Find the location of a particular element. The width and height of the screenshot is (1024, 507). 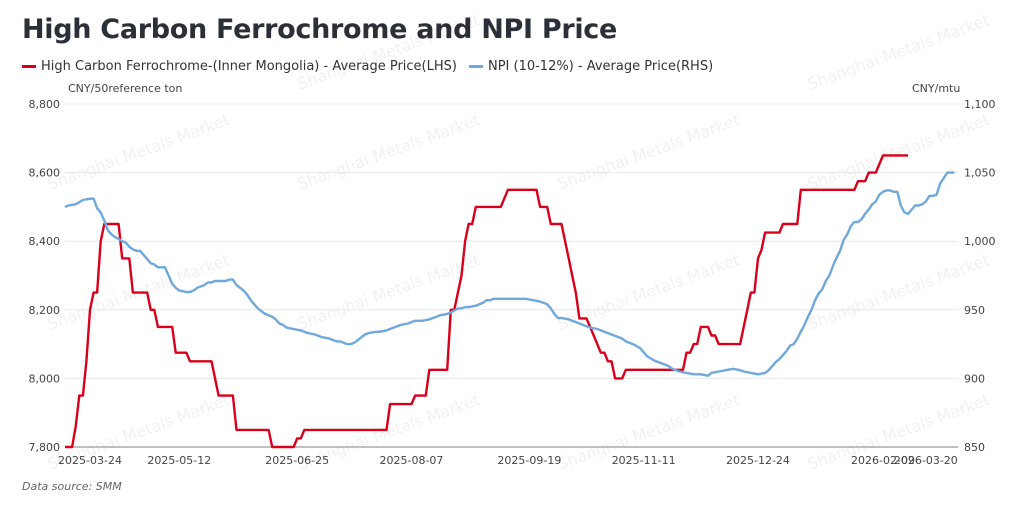

legend-swatch-red is located at coordinates (29, 66).